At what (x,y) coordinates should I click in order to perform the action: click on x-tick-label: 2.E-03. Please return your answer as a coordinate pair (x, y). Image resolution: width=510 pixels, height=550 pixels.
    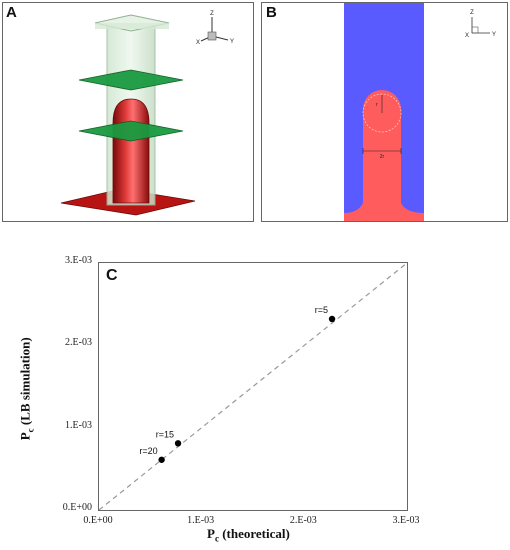
    Looking at the image, I should click on (303, 520).